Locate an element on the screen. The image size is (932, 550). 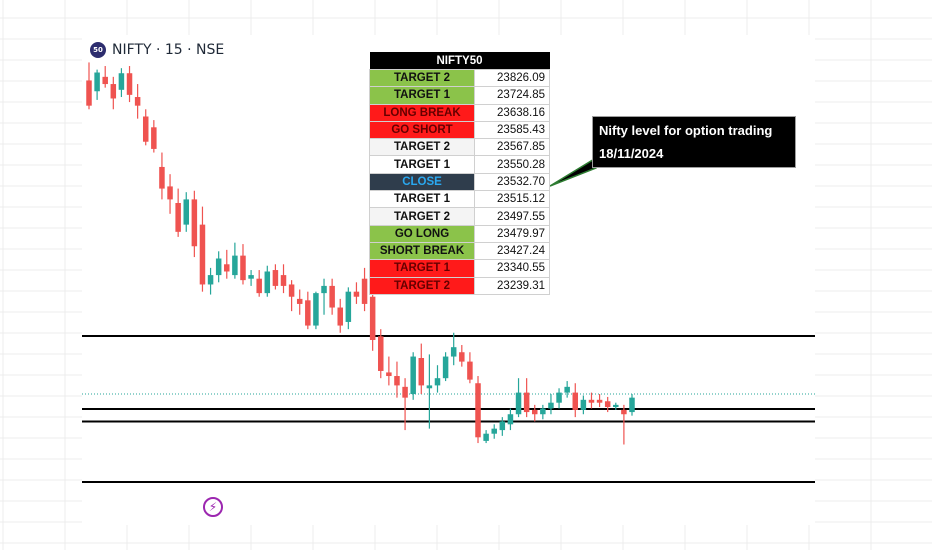
level-row: TARGET 1 23340.55 is located at coordinates (459, 268).